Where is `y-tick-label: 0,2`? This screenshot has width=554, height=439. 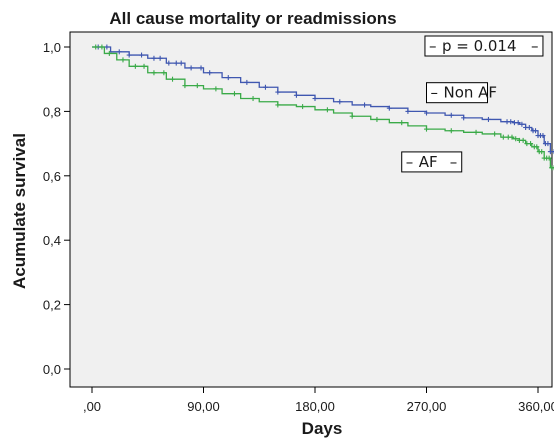 y-tick-label: 0,2 is located at coordinates (52, 305).